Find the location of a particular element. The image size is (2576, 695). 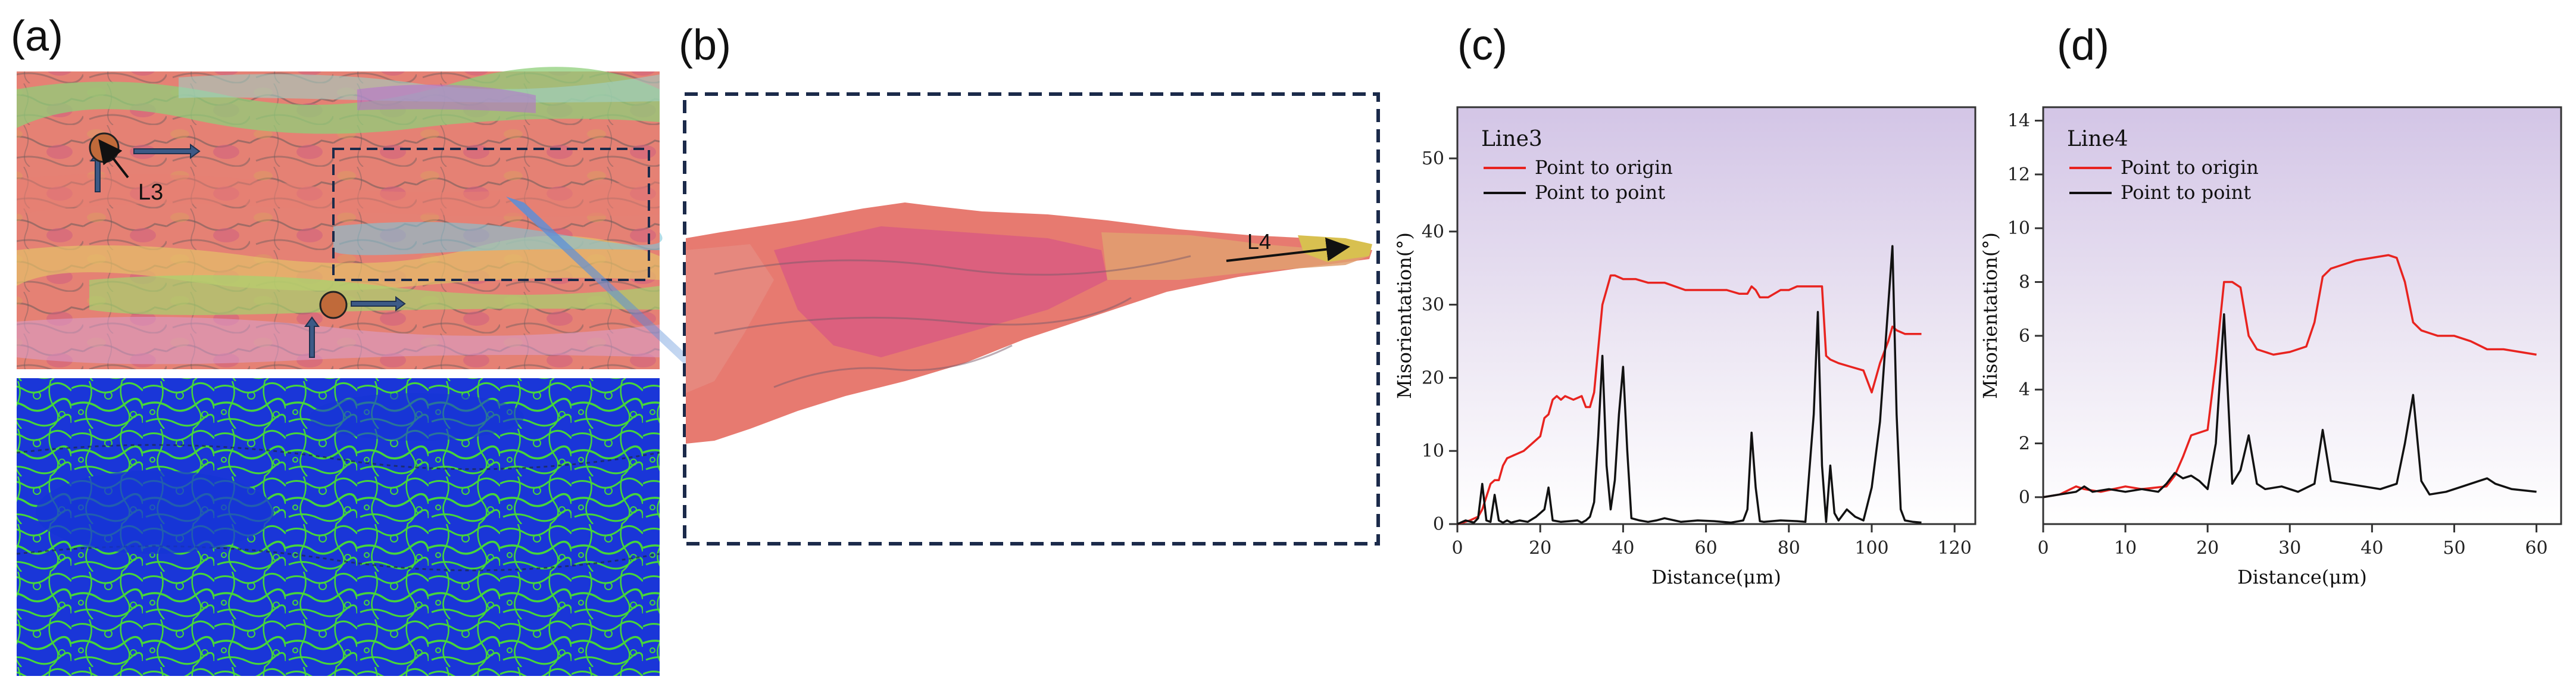

chart-d-ytick-label: 14 is located at coordinates (2018, 121).